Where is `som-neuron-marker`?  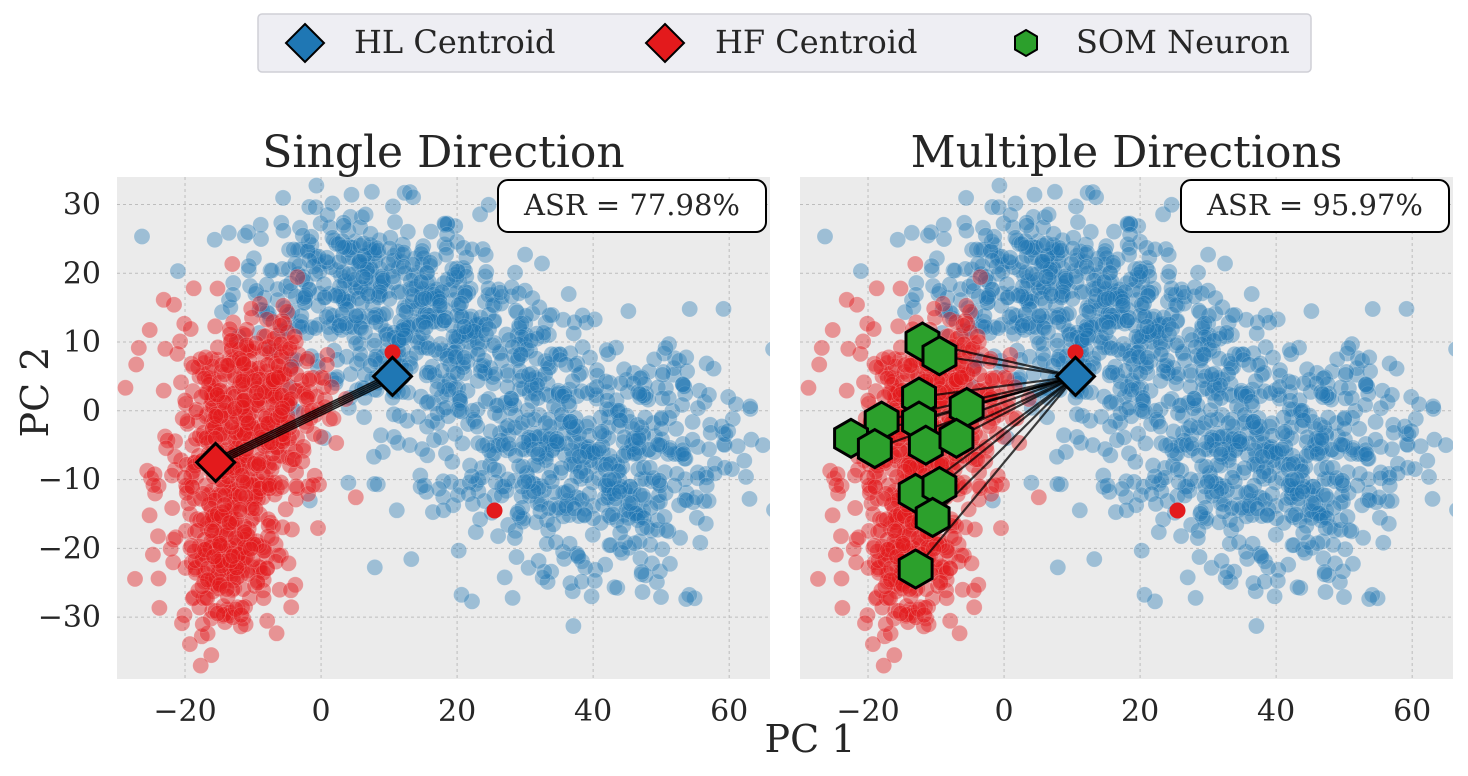
som-neuron-marker is located at coordinates (939, 356).